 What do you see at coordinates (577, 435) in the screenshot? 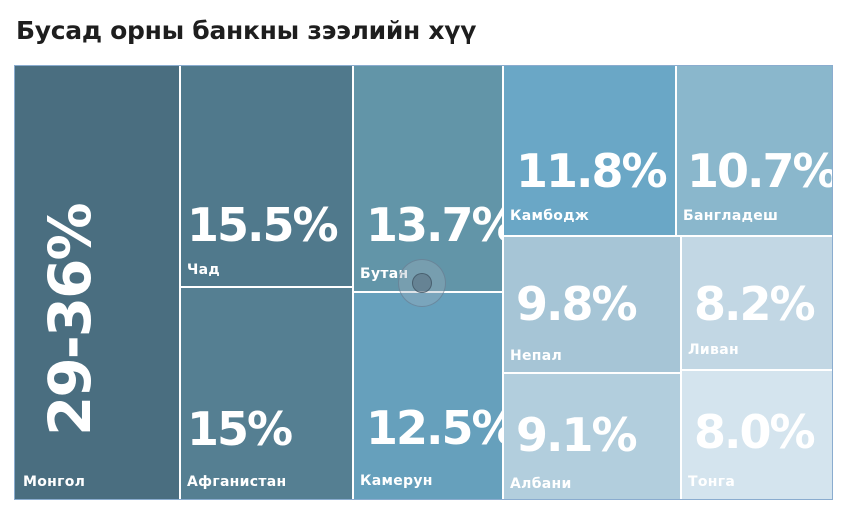
I see `tile-value: 9.1%` at bounding box center [577, 435].